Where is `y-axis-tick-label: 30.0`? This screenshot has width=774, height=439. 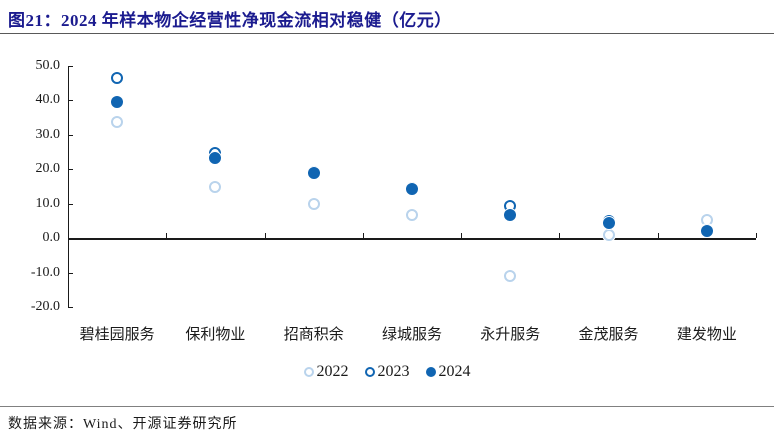
y-axis-tick-label: 30.0 is located at coordinates (48, 134).